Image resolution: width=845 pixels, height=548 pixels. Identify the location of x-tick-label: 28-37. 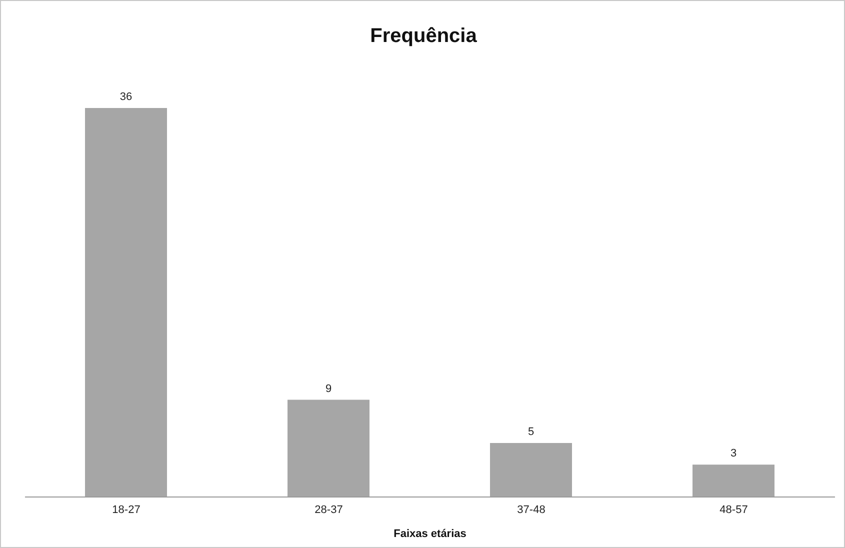
(328, 510).